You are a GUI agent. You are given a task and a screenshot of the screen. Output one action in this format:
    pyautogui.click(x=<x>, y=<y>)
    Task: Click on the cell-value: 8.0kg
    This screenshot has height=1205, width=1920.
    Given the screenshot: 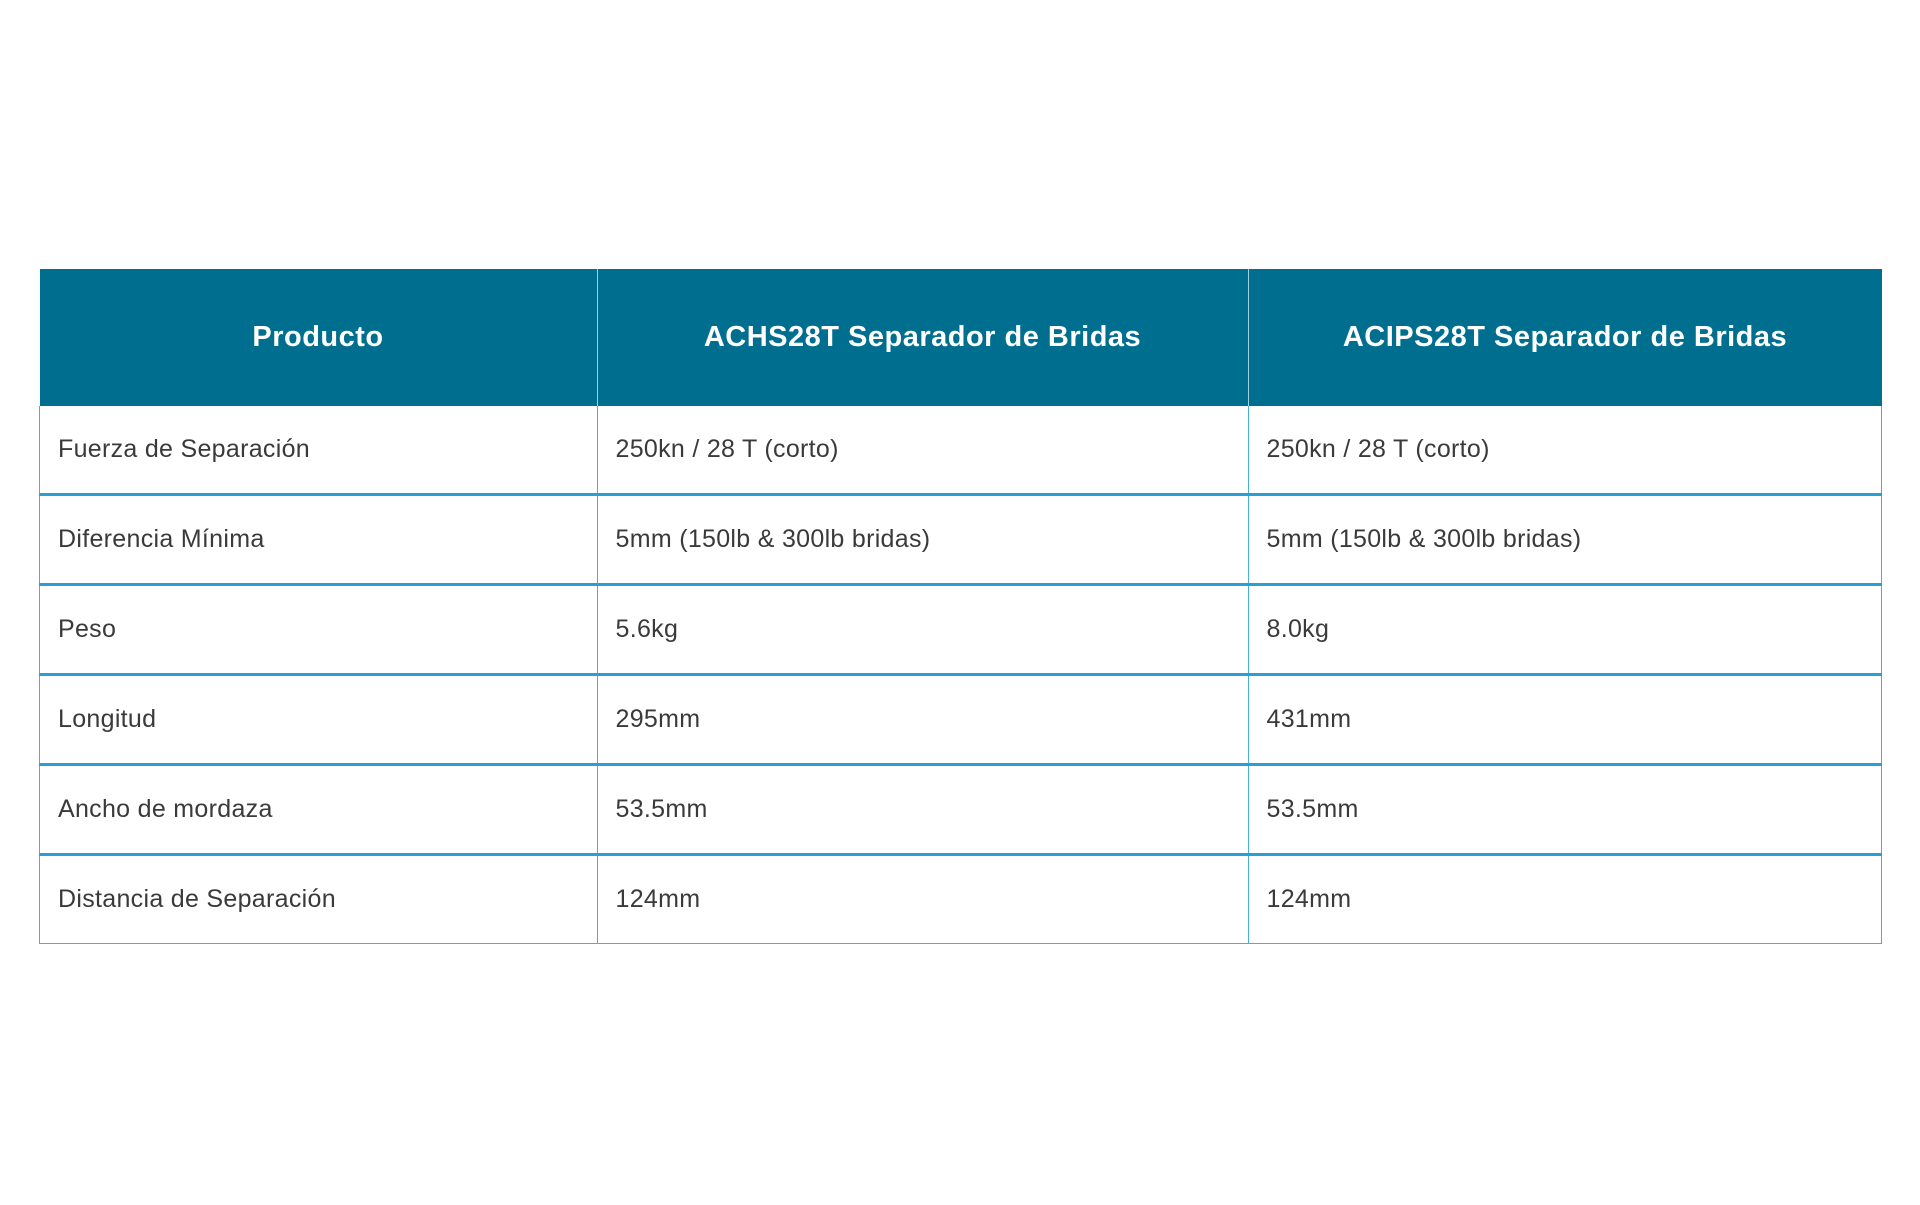 What is the action you would take?
    pyautogui.click(x=1564, y=629)
    